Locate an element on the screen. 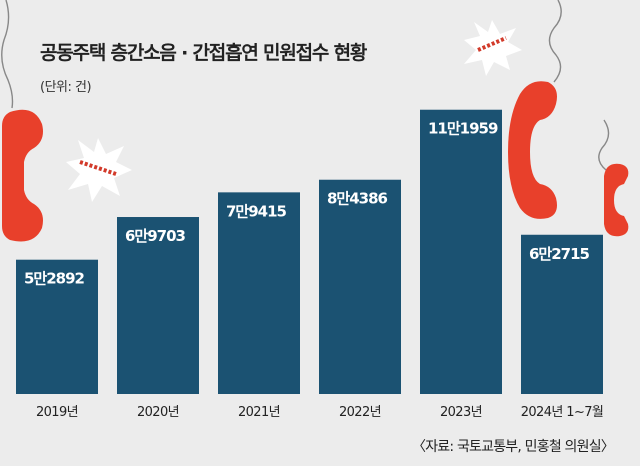  x-tick-label-1: 2020년 is located at coordinates (158, 412).